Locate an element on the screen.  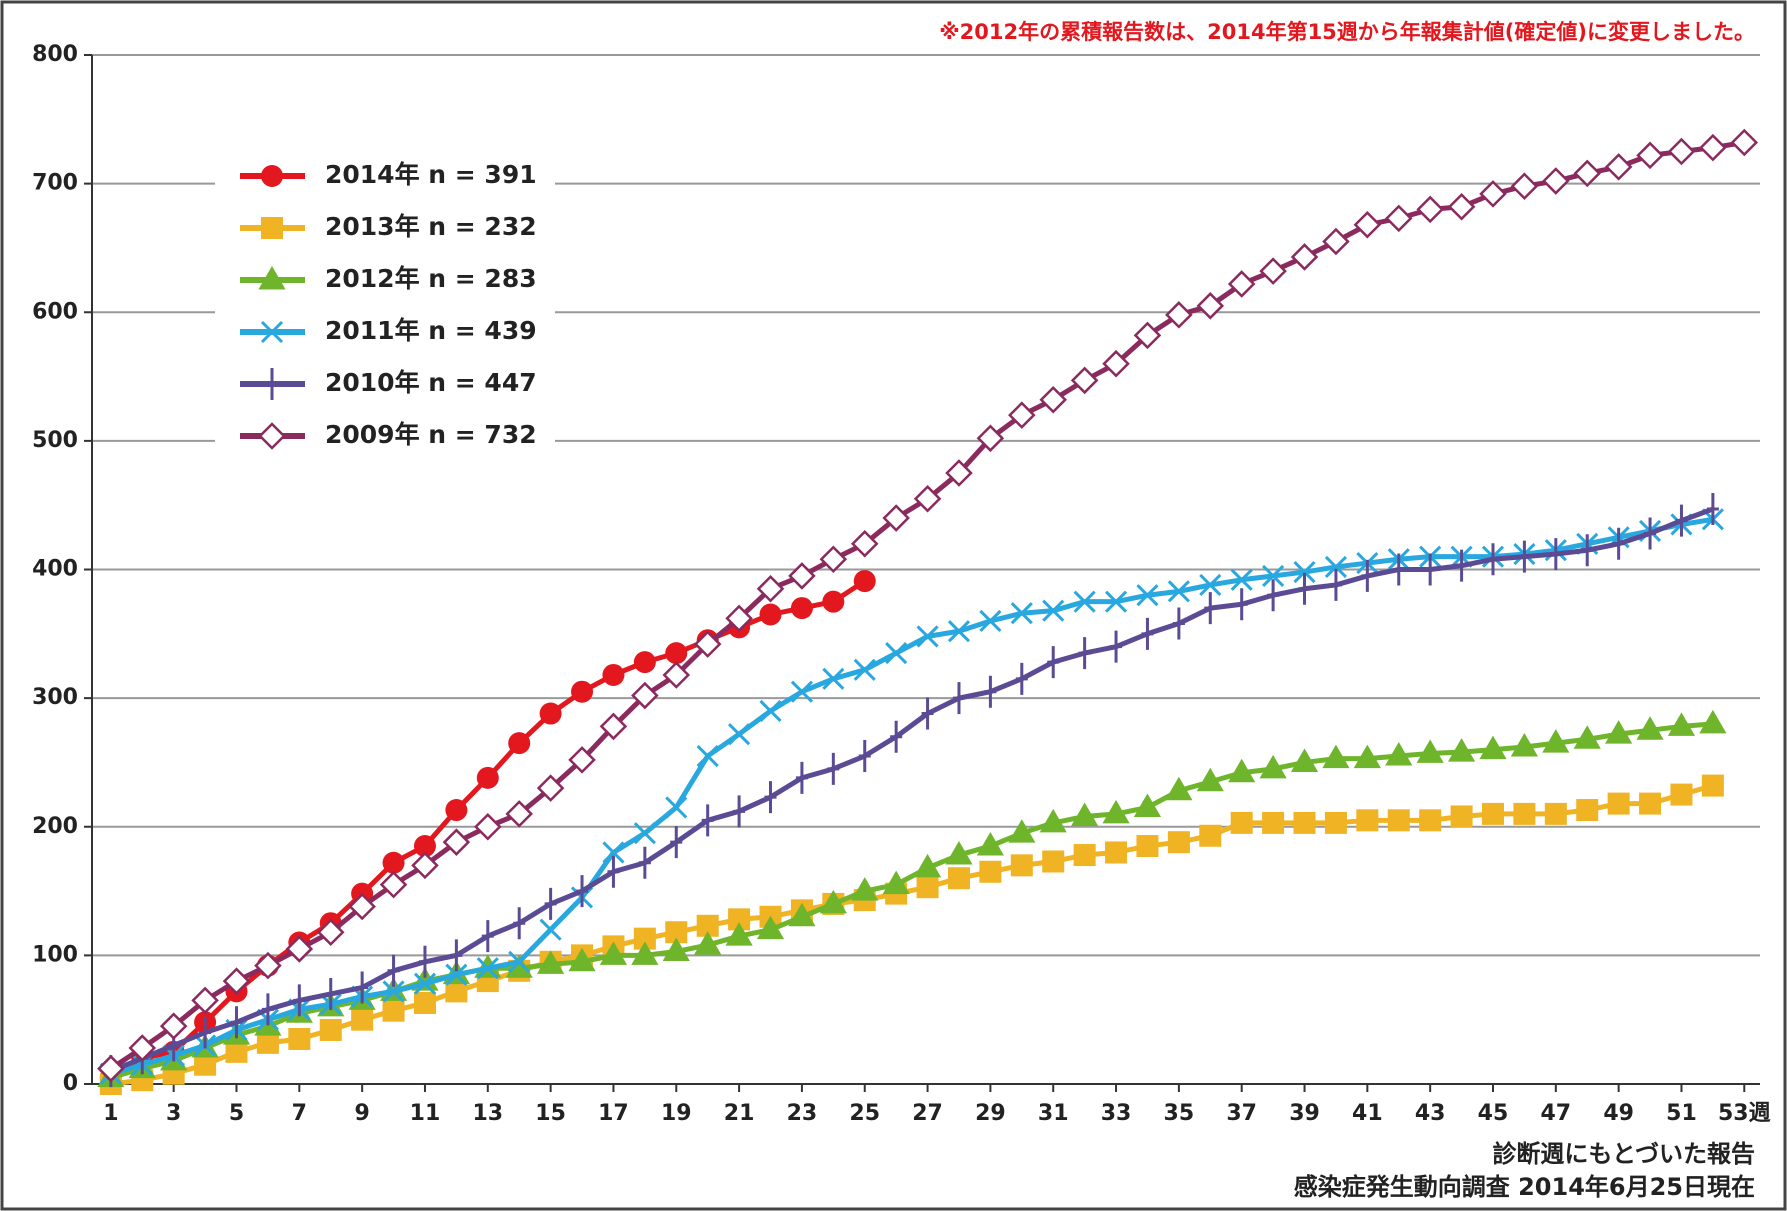
y-tick-label: 400 is located at coordinates (55, 569).